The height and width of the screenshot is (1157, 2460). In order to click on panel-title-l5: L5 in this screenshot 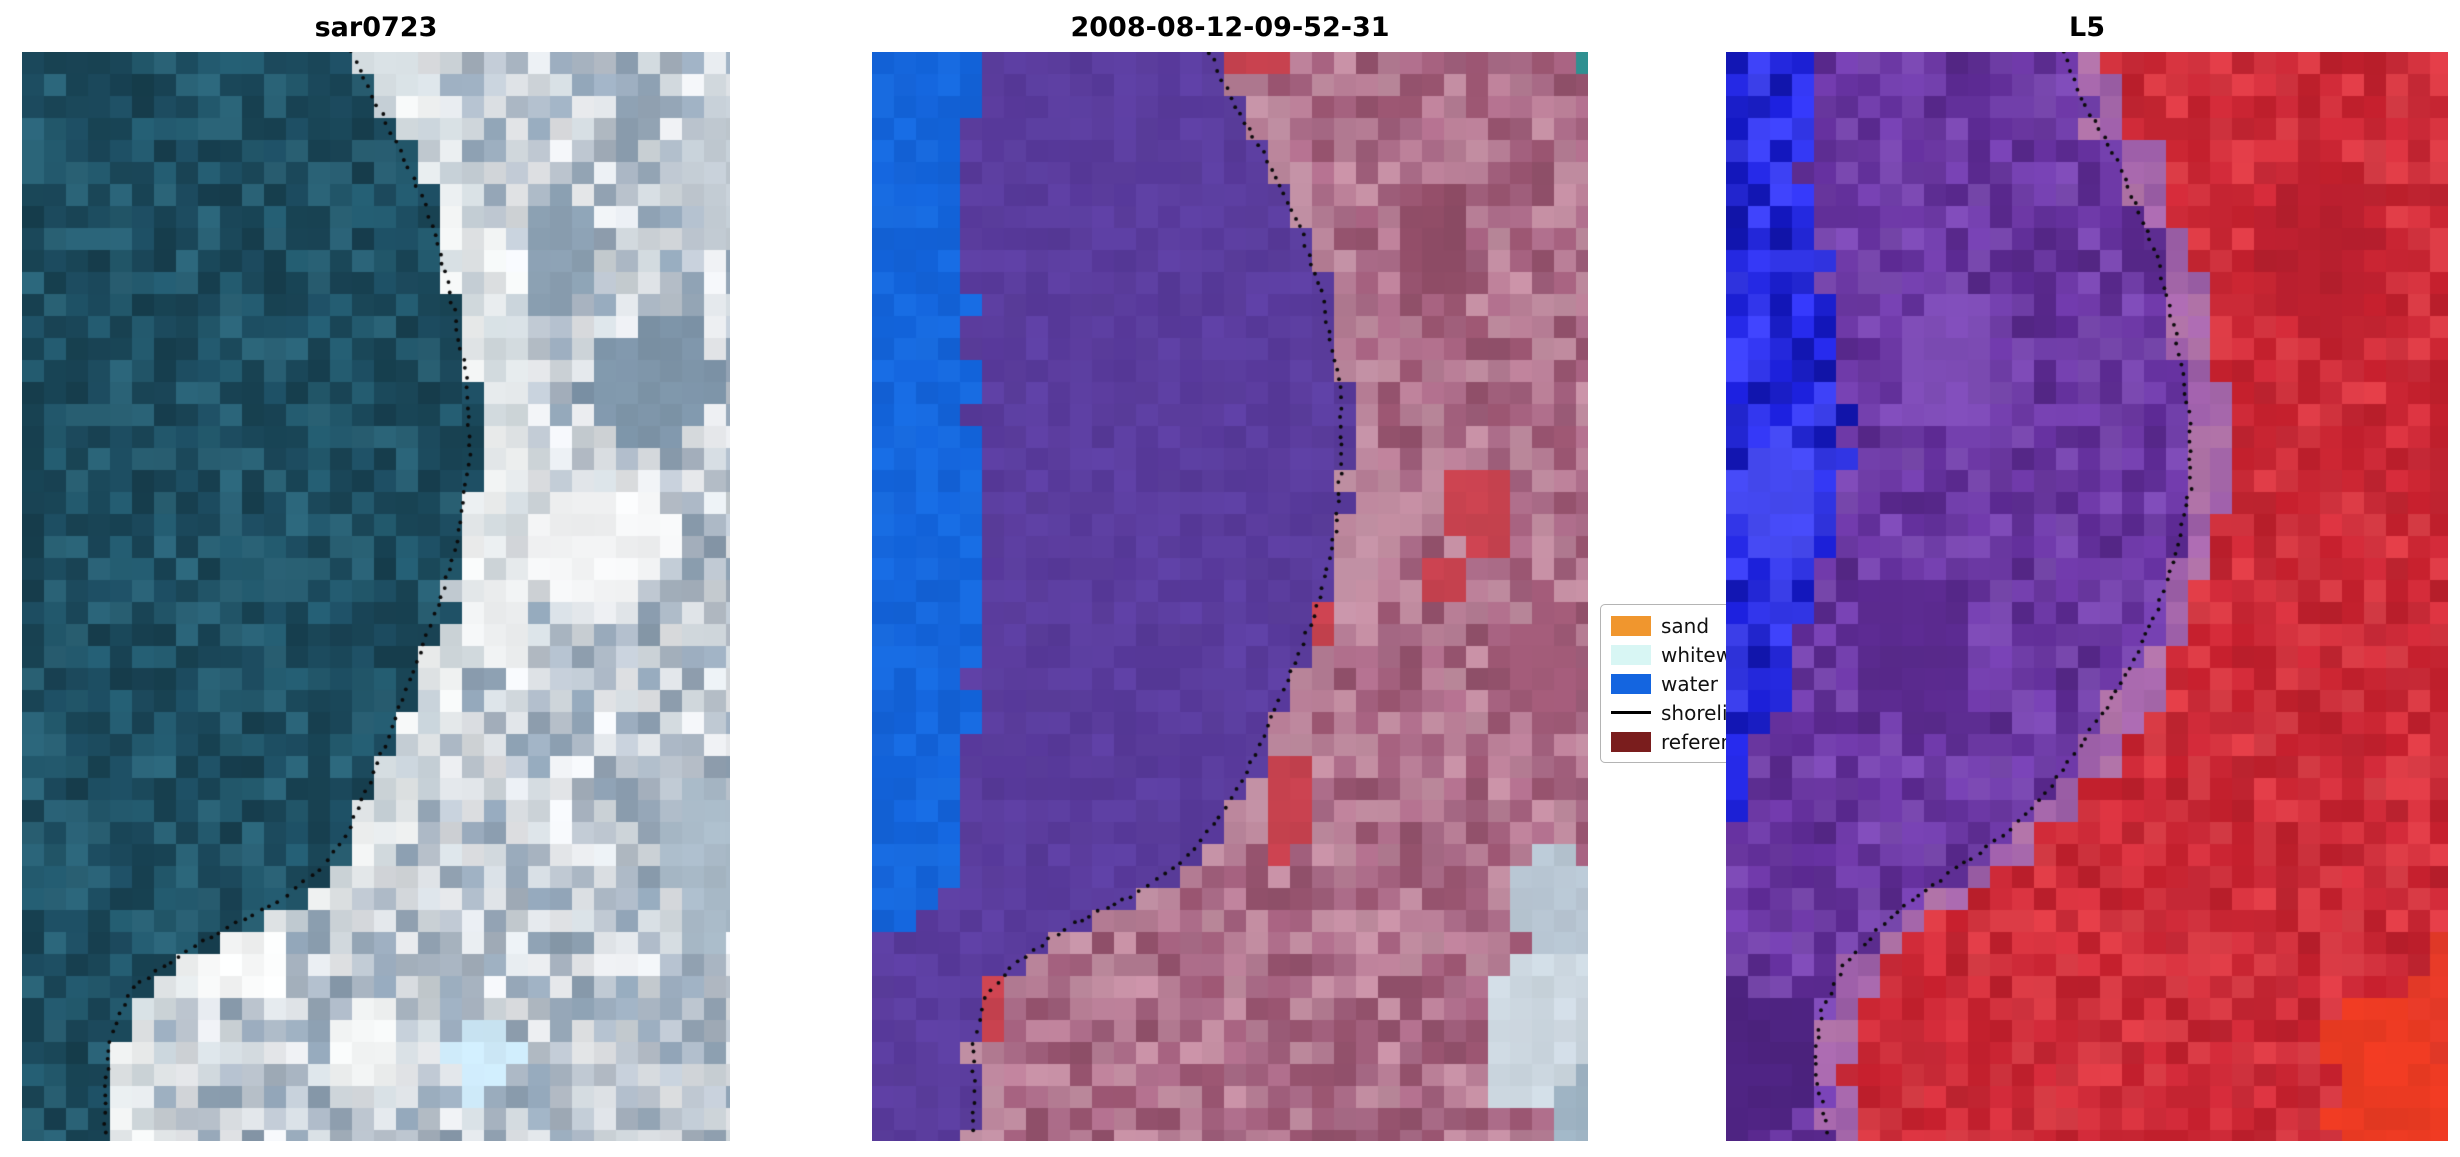, I will do `click(2087, 27)`.